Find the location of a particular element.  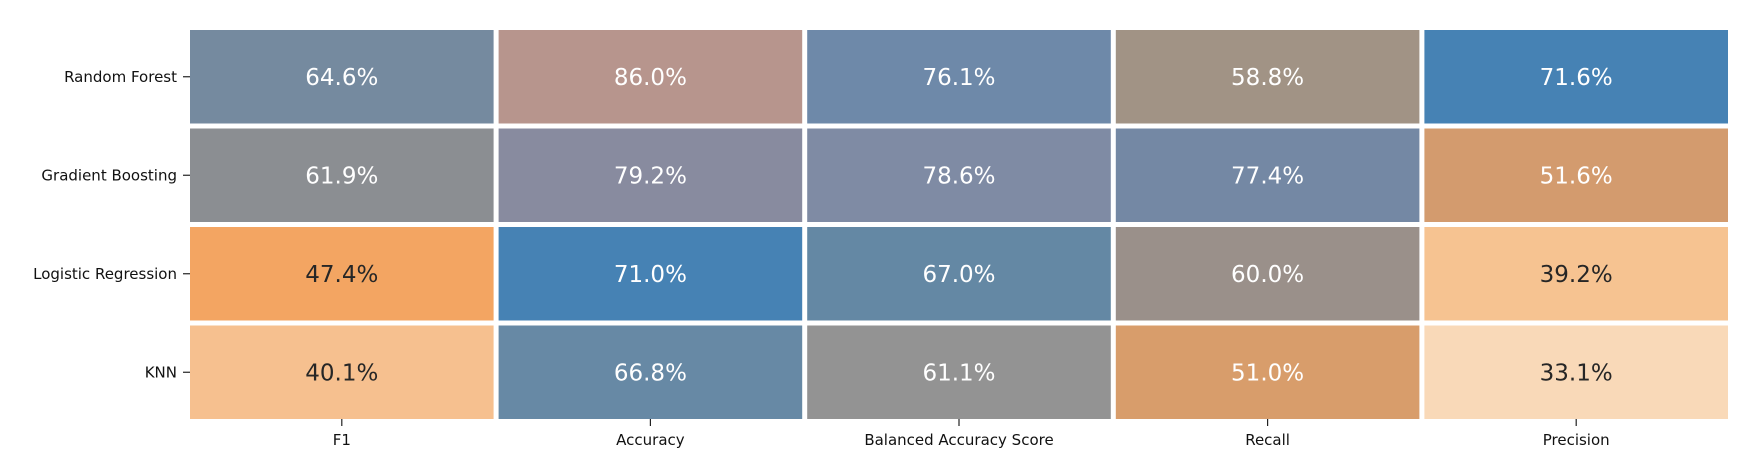

cell-value-label: 60.0% is located at coordinates (1267, 275).